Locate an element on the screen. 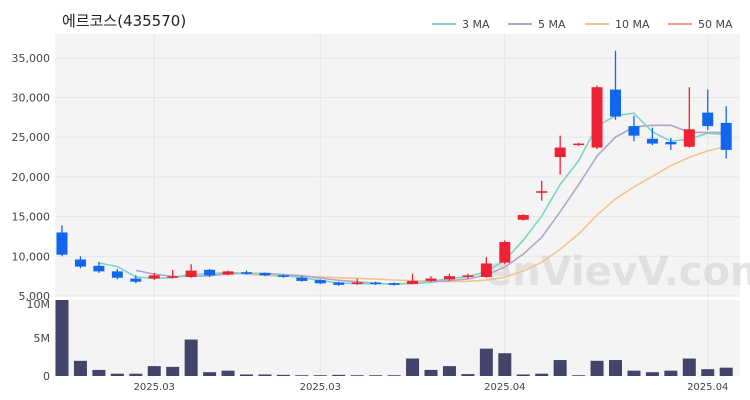 Image resolution: width=750 pixels, height=400 pixels. volume-tick-label: 10M is located at coordinates (39, 304).